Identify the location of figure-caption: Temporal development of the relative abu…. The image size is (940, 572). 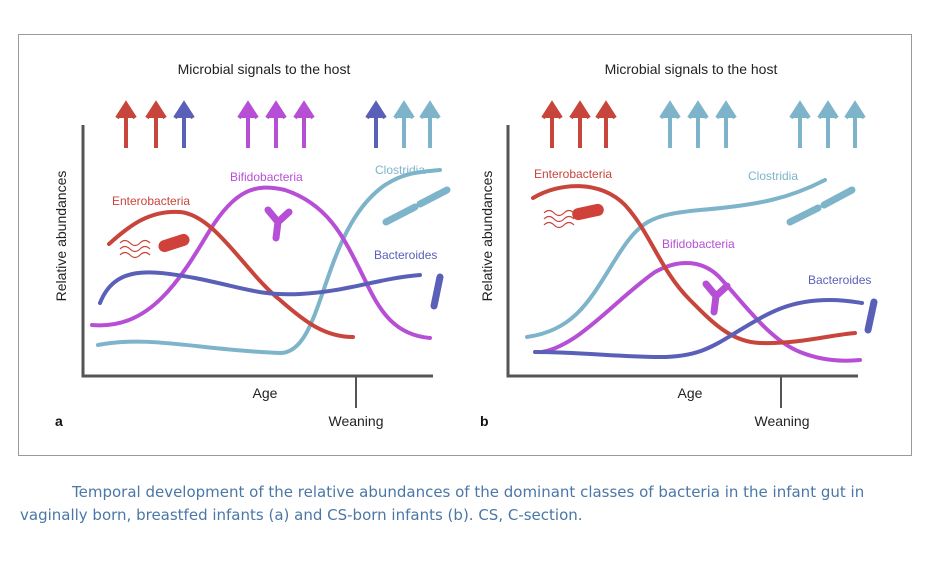
(470, 504).